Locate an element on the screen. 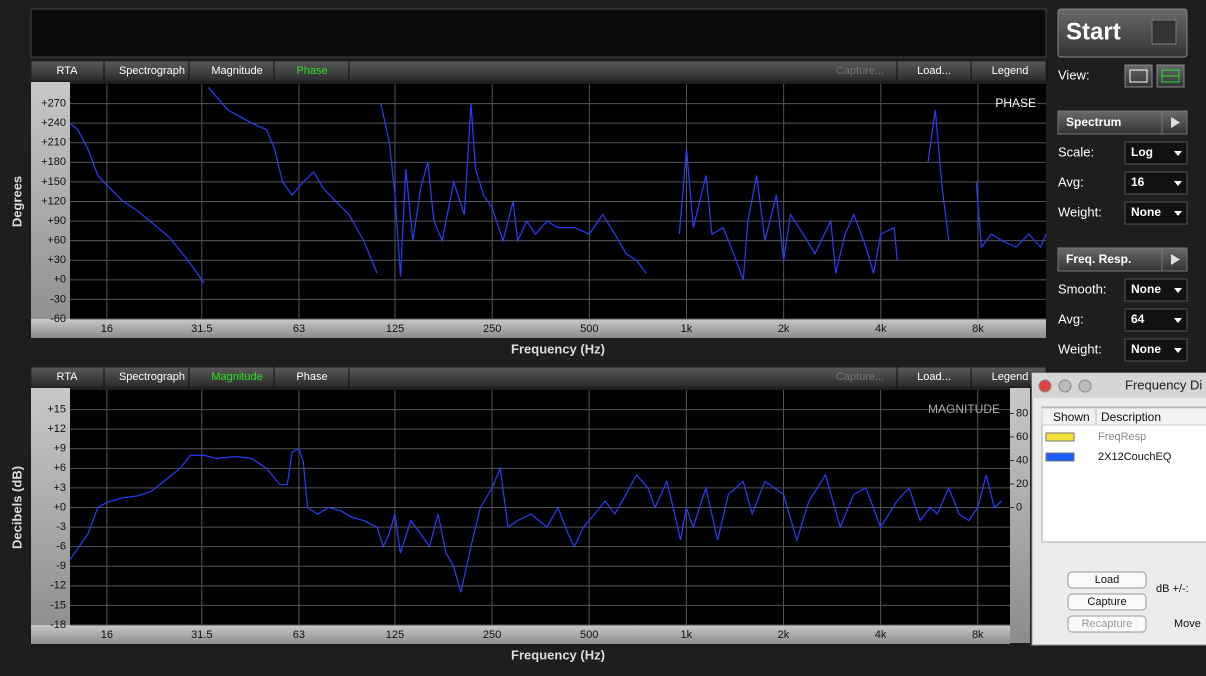 The image size is (1206, 676). y-tick-label: +180 is located at coordinates (53, 162).